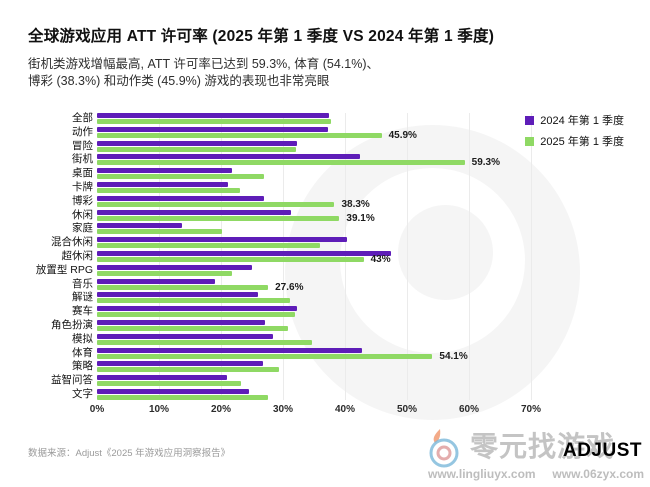 This screenshot has width=650, height=487. What do you see at coordinates (82, 214) in the screenshot?
I see `category-label: 休闲` at bounding box center [82, 214].